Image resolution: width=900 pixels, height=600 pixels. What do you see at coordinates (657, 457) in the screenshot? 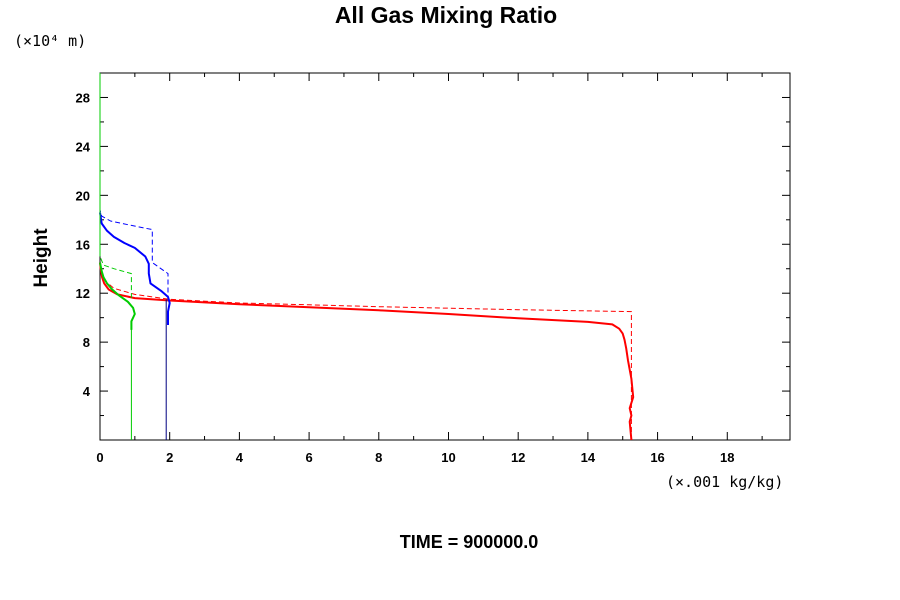
I see `x-tick-label: 16` at bounding box center [657, 457].